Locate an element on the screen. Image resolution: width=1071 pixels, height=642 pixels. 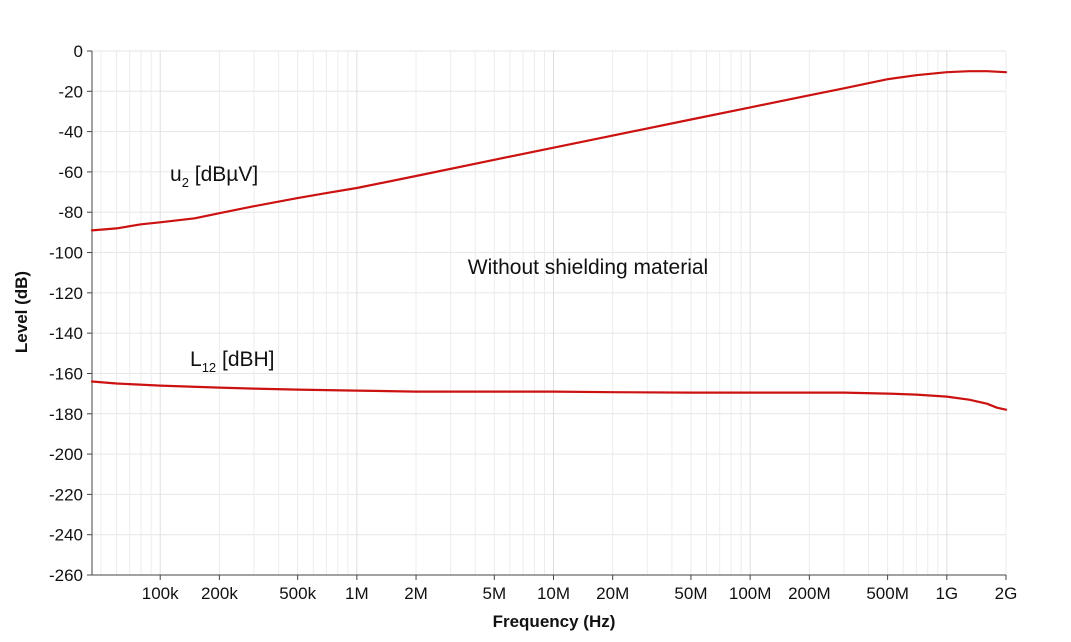
series-label-u2: u2 [dBµV] is located at coordinates (214, 176).